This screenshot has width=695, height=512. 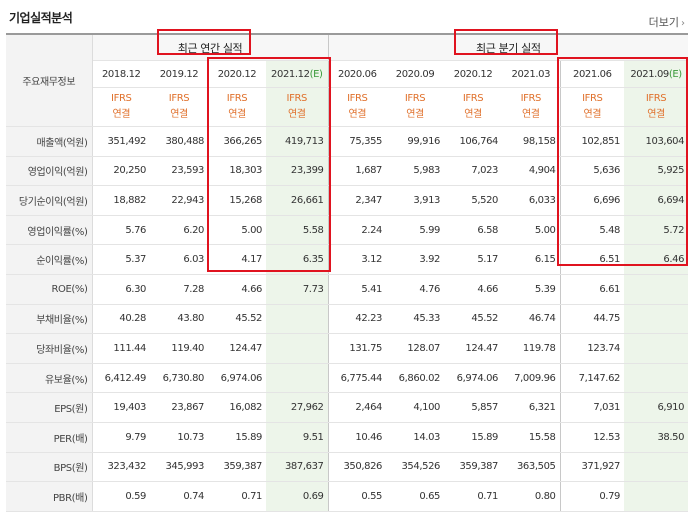 What do you see at coordinates (297, 141) in the screenshot?
I see `value-cell: 419,713` at bounding box center [297, 141].